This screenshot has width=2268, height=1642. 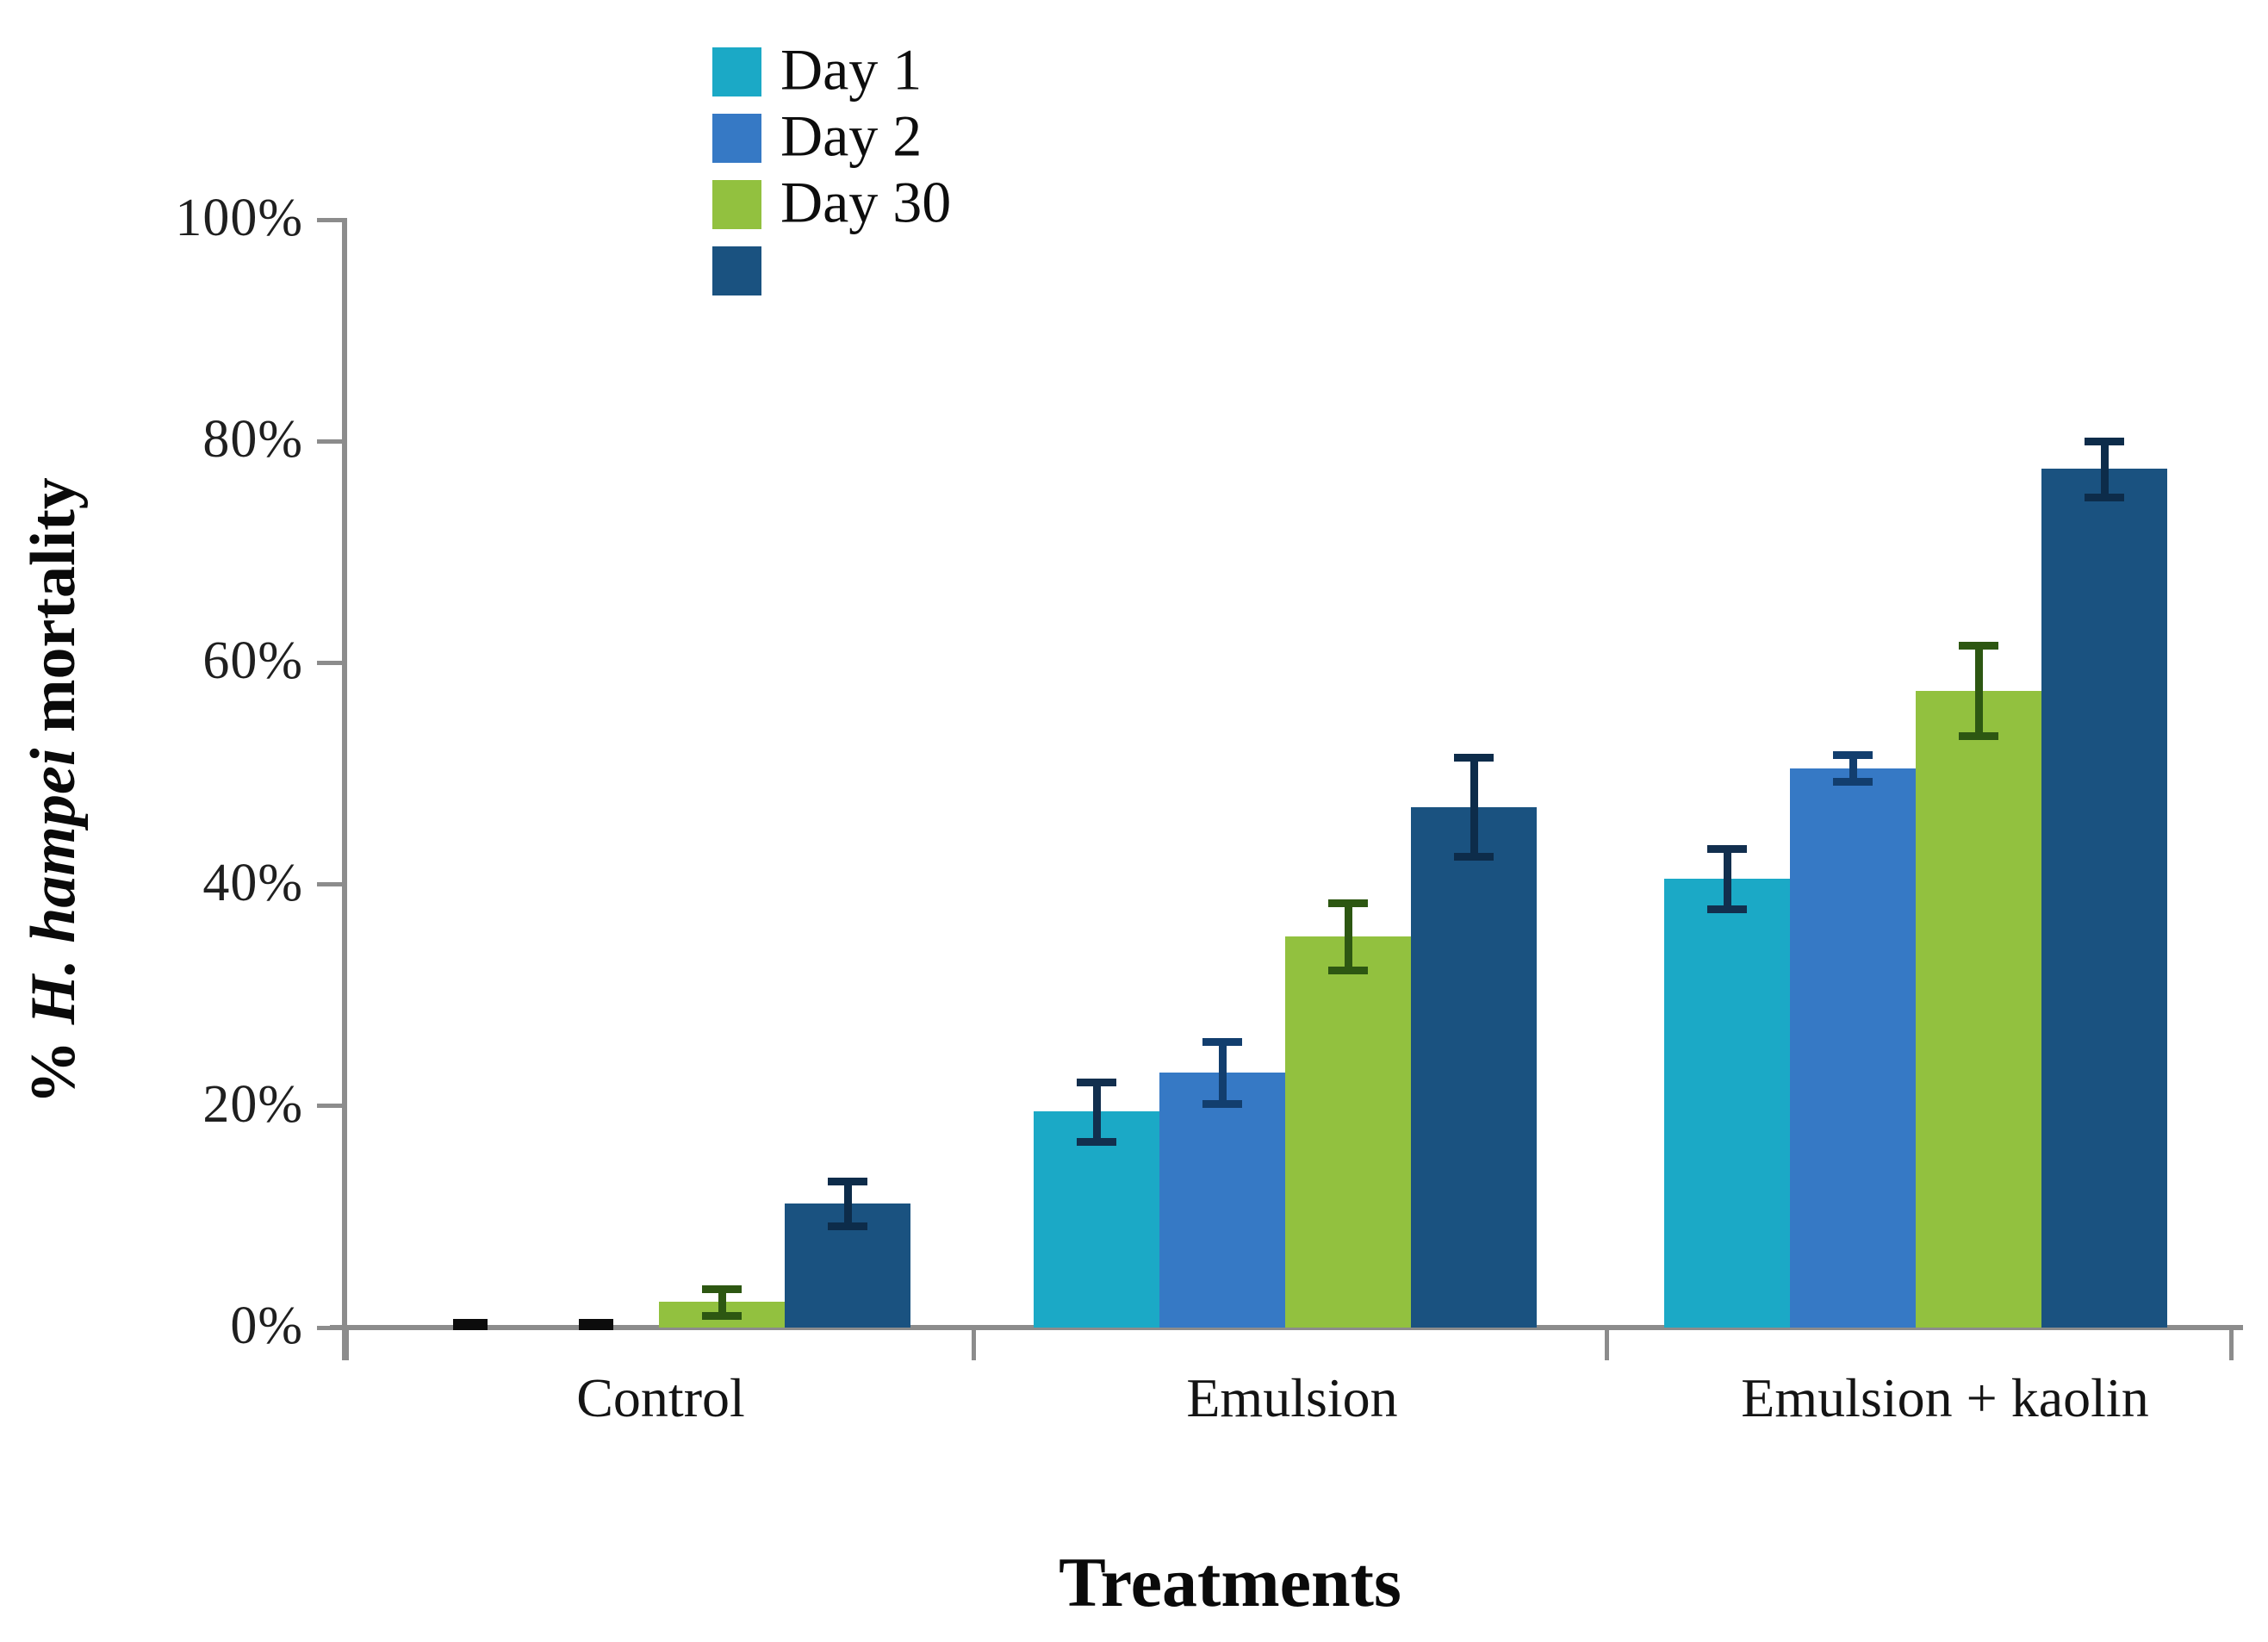 I want to click on category-label: Emulsion, so click(x=1292, y=1397).